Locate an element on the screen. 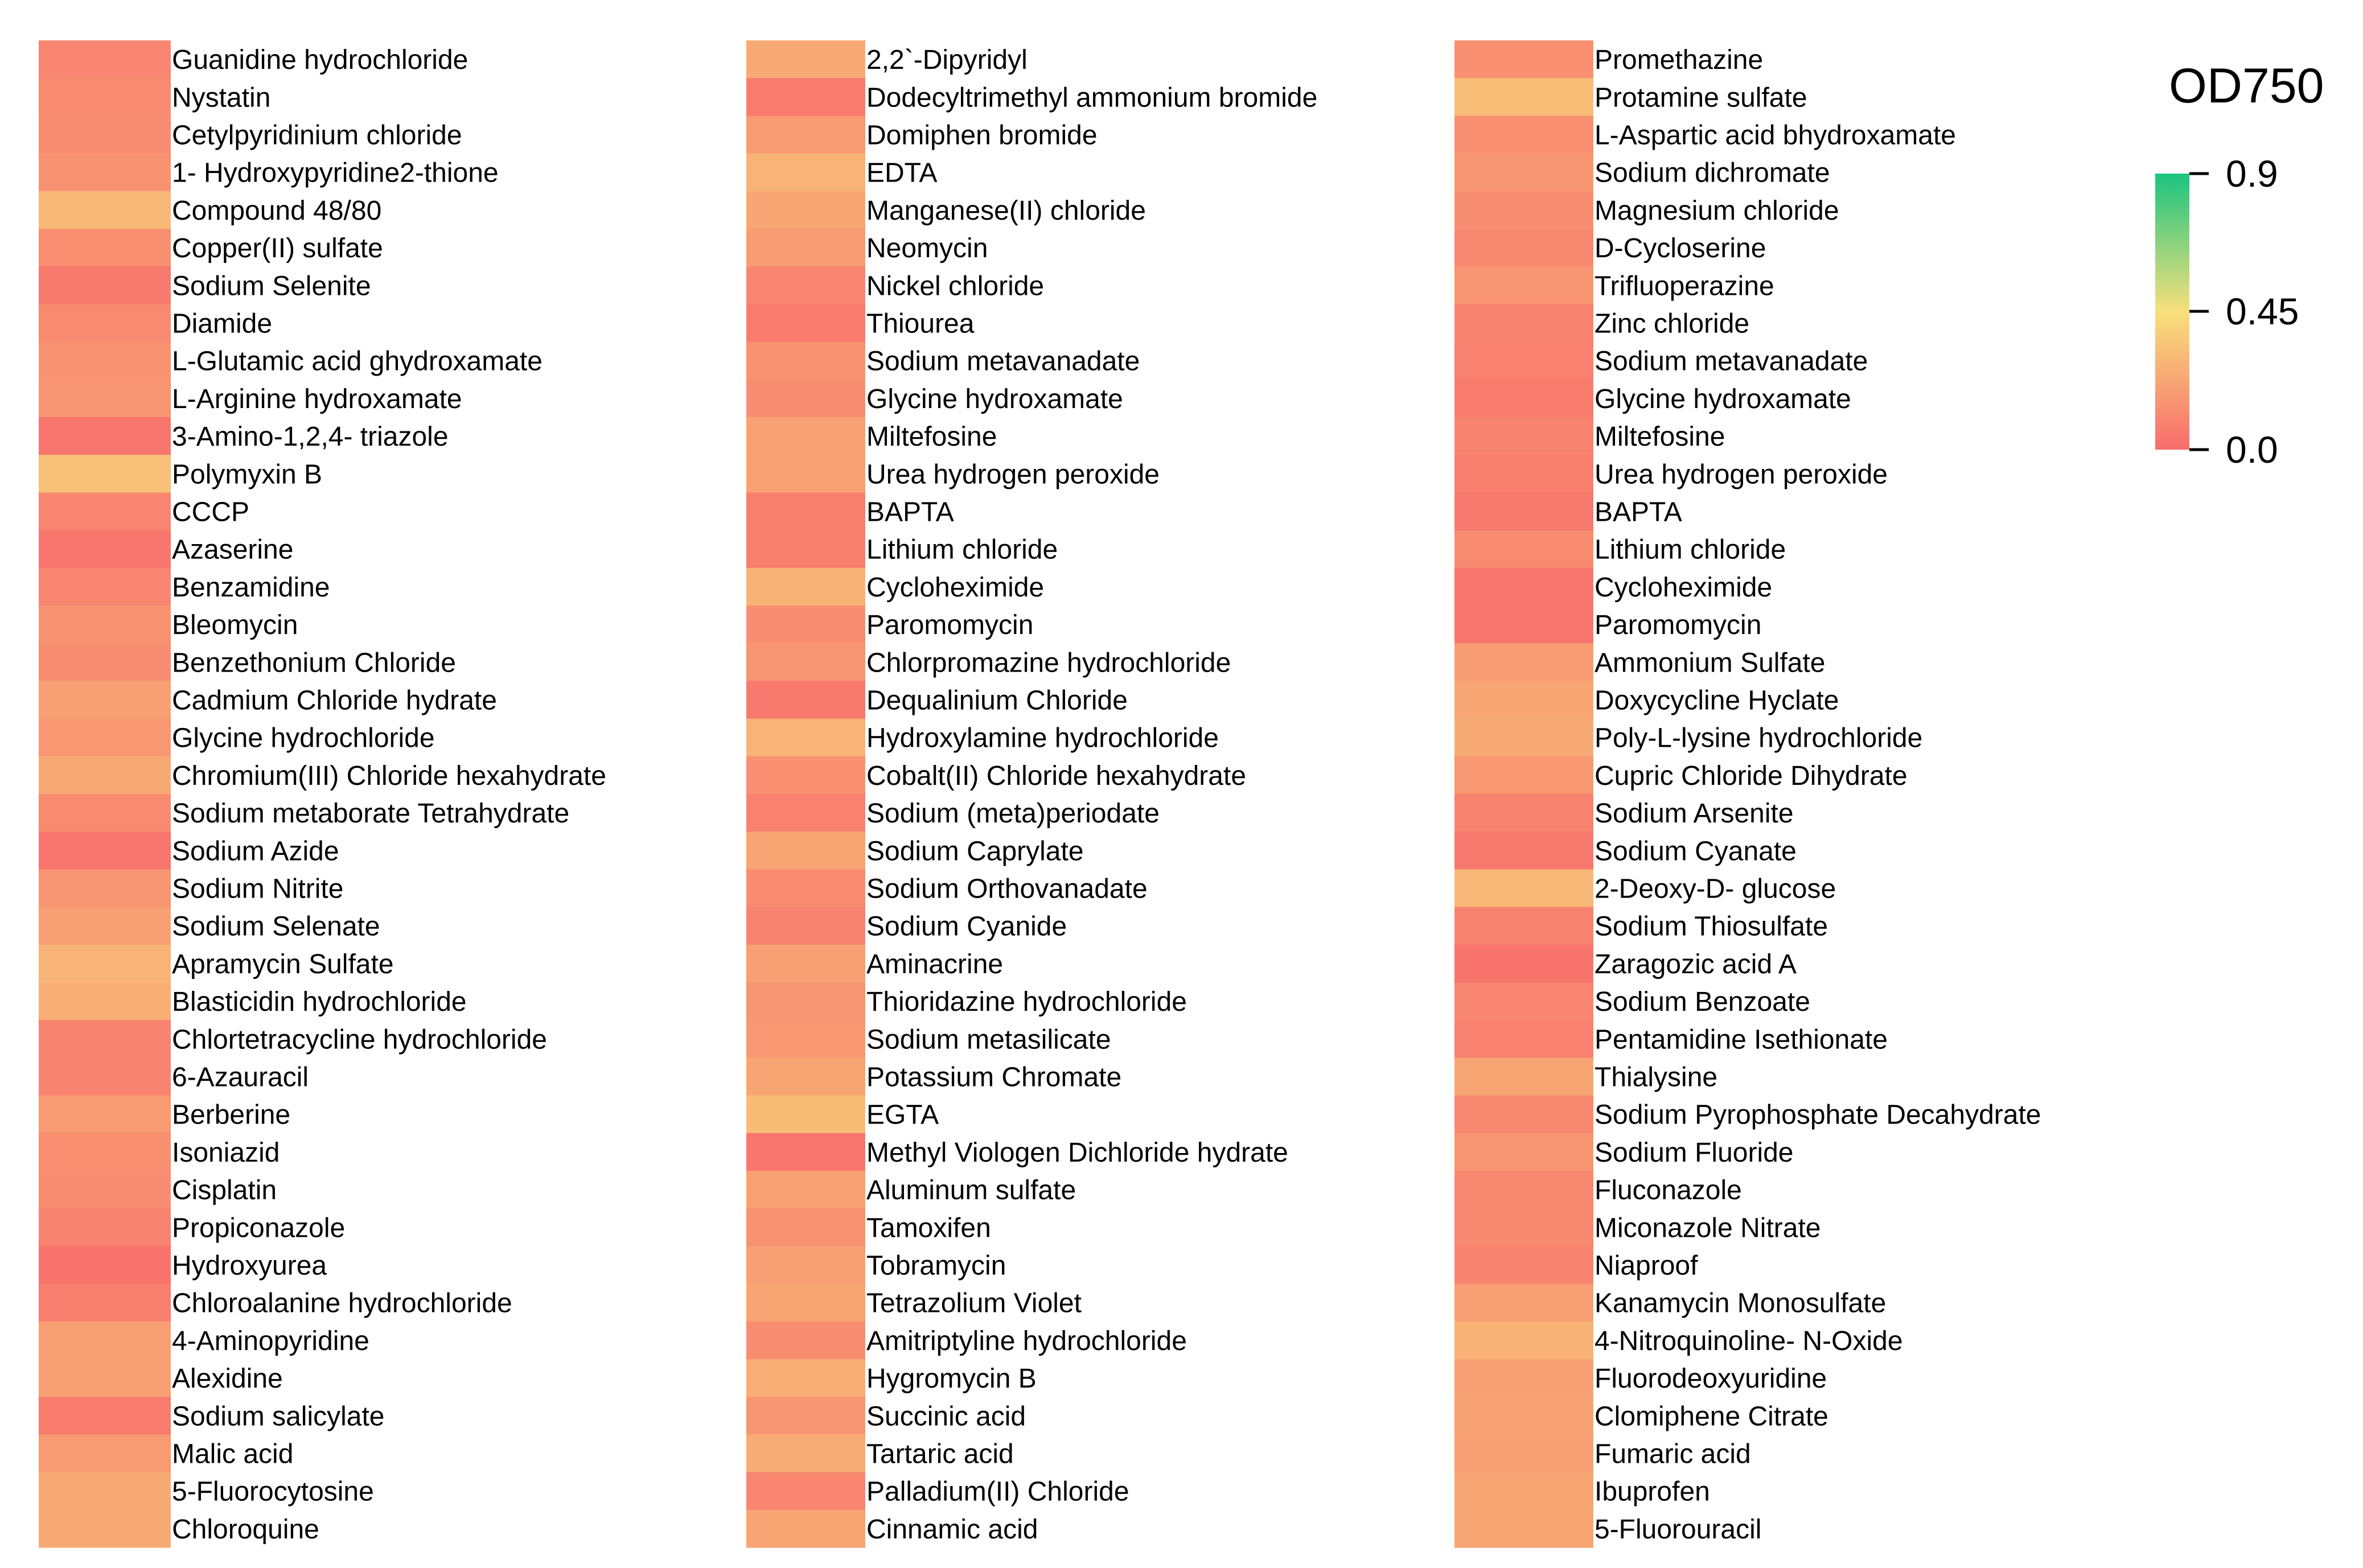 The image size is (2363, 1568). row-label: Isoniazid is located at coordinates (226, 1153).